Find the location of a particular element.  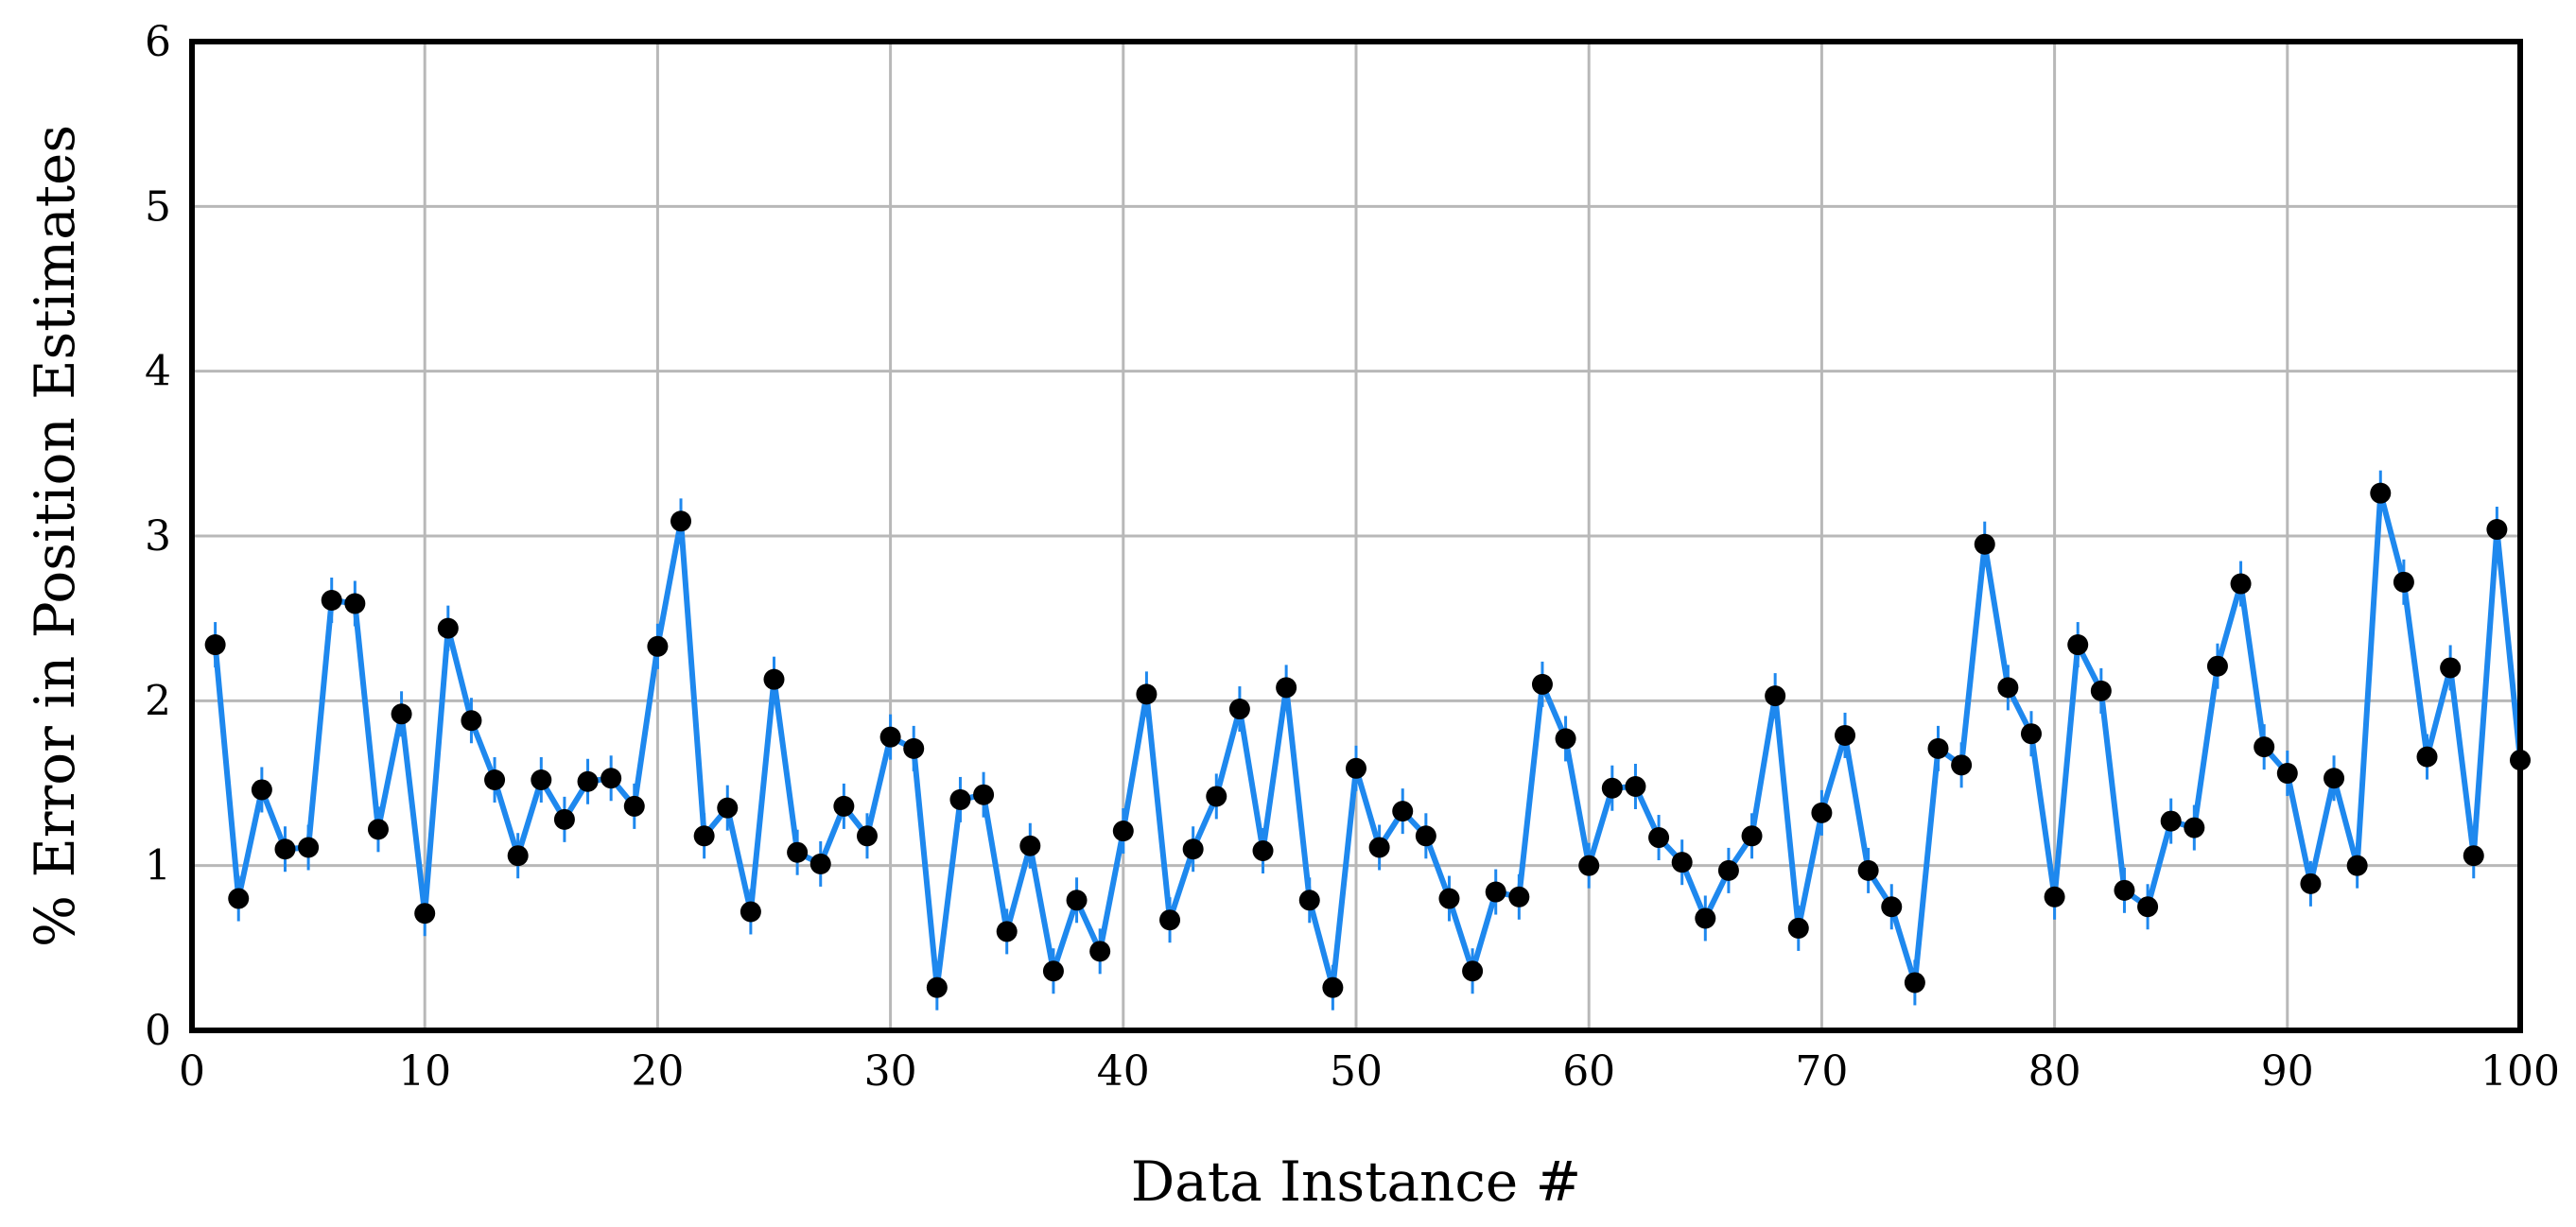

x-tick-label: 80 is located at coordinates (2054, 1072).